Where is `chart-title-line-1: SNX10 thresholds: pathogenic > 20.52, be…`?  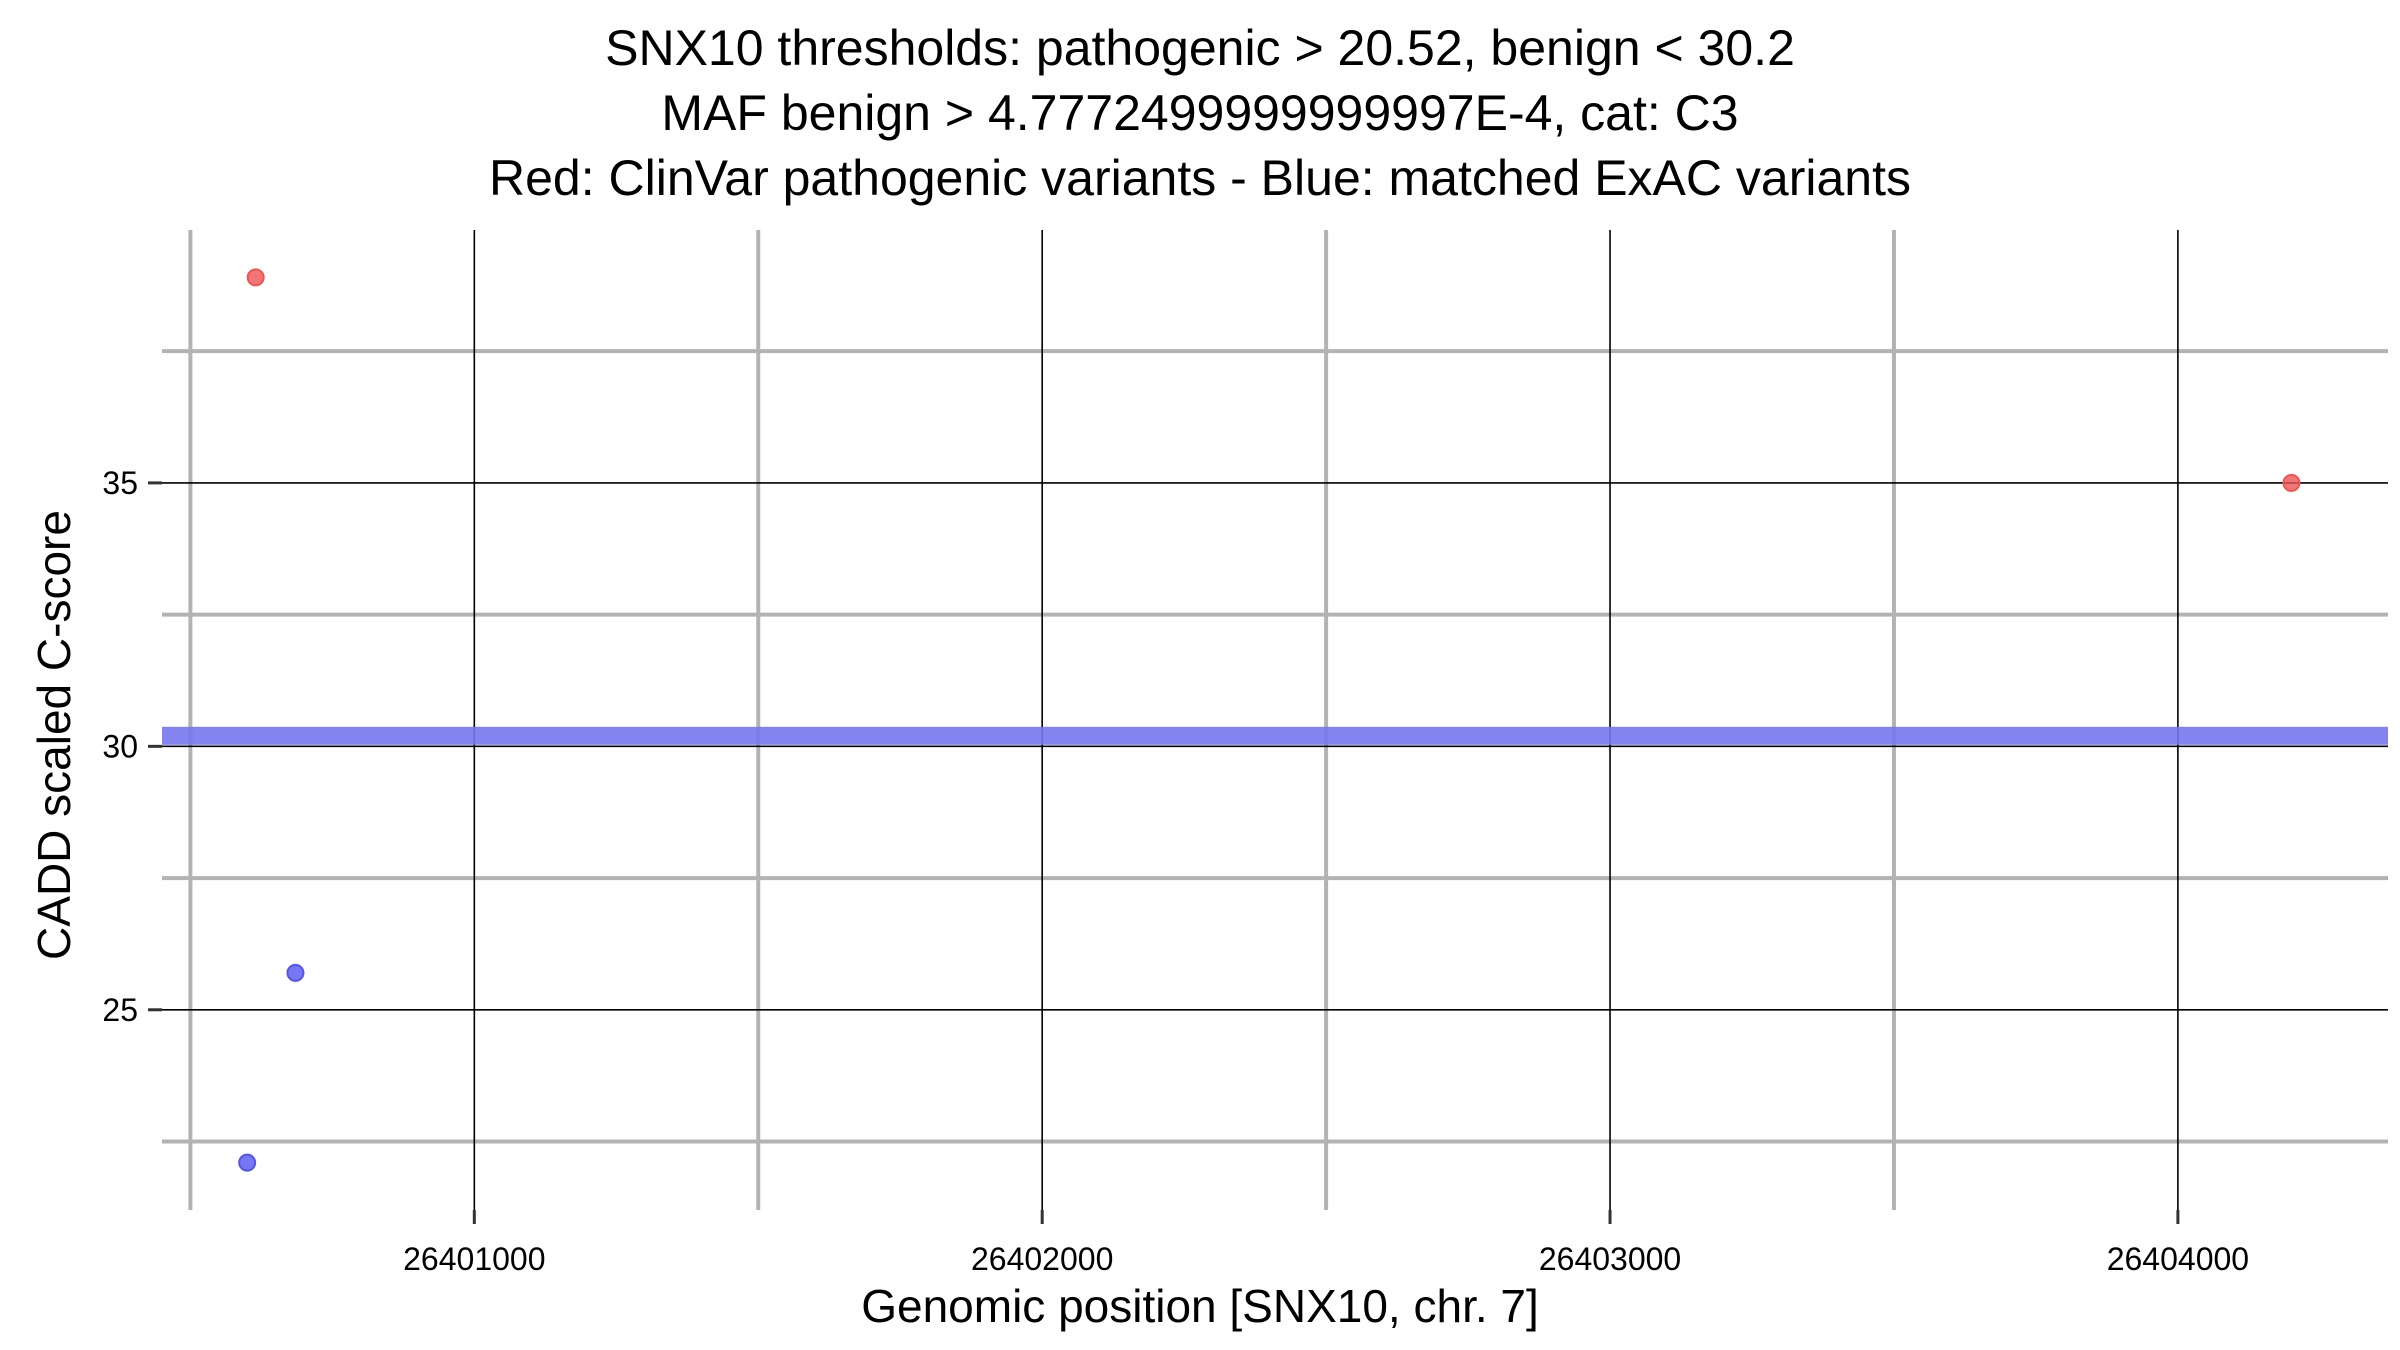 chart-title-line-1: SNX10 thresholds: pathogenic > 20.52, be… is located at coordinates (1200, 48).